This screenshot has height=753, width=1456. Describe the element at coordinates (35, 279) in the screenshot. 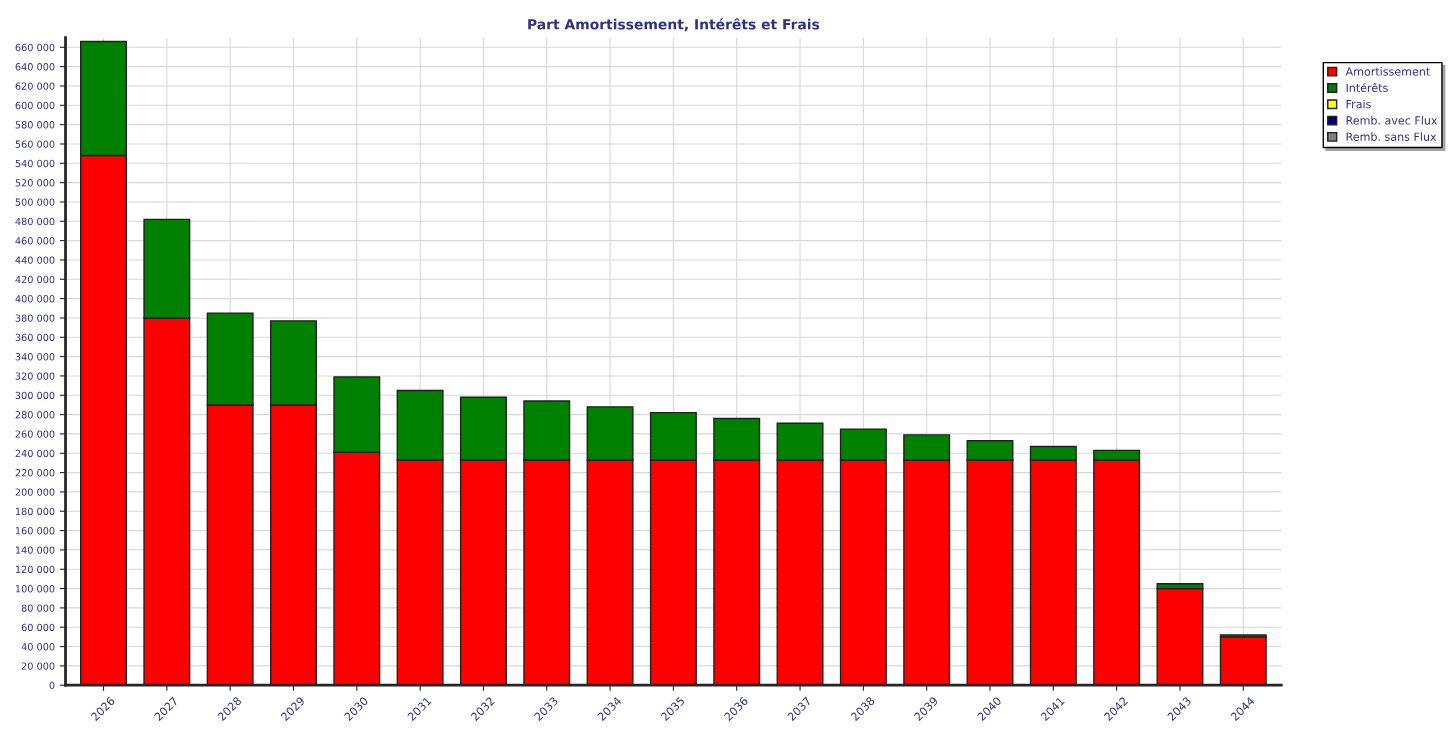

I see `y-tick-label: 420 000` at that location.